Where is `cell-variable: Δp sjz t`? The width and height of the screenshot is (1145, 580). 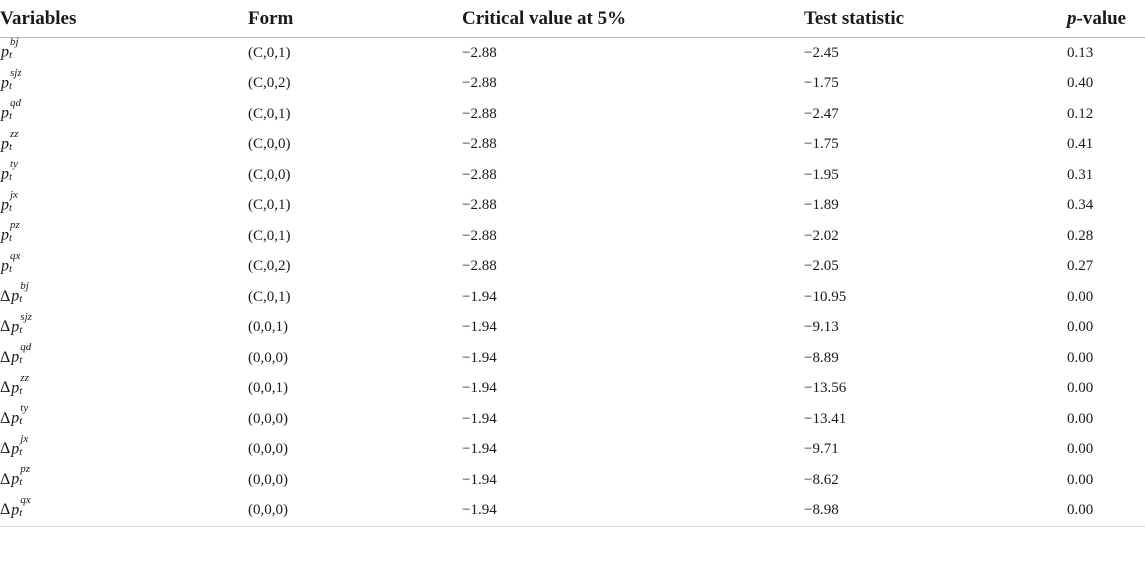
cell-variable: Δp sjz t is located at coordinates (124, 327).